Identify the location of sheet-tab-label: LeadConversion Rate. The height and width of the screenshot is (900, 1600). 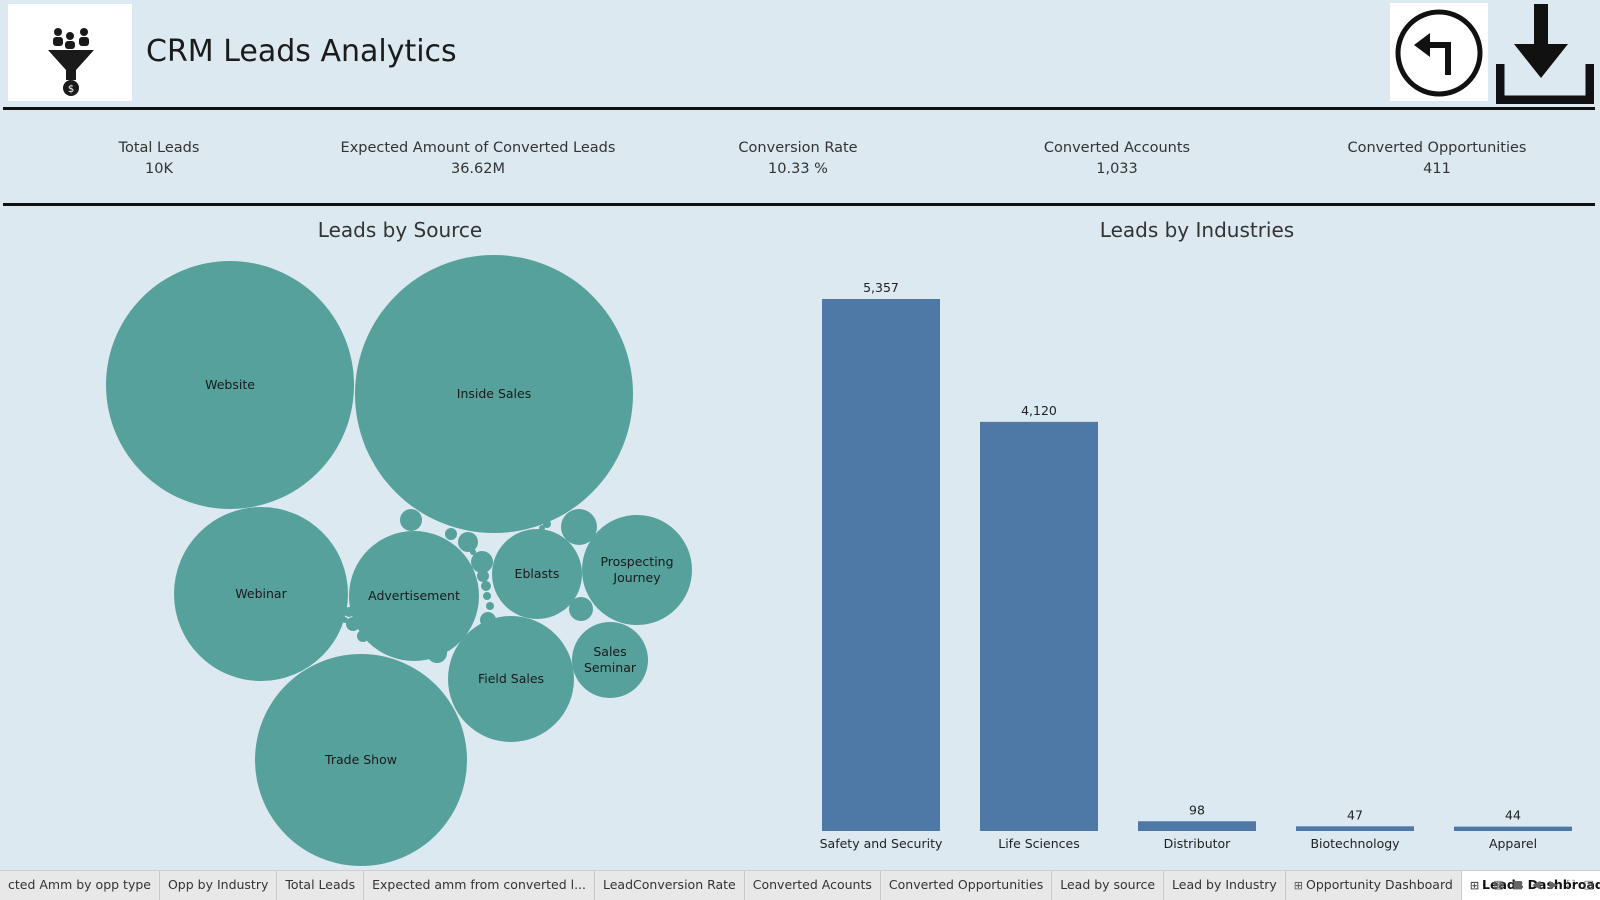
(669, 884).